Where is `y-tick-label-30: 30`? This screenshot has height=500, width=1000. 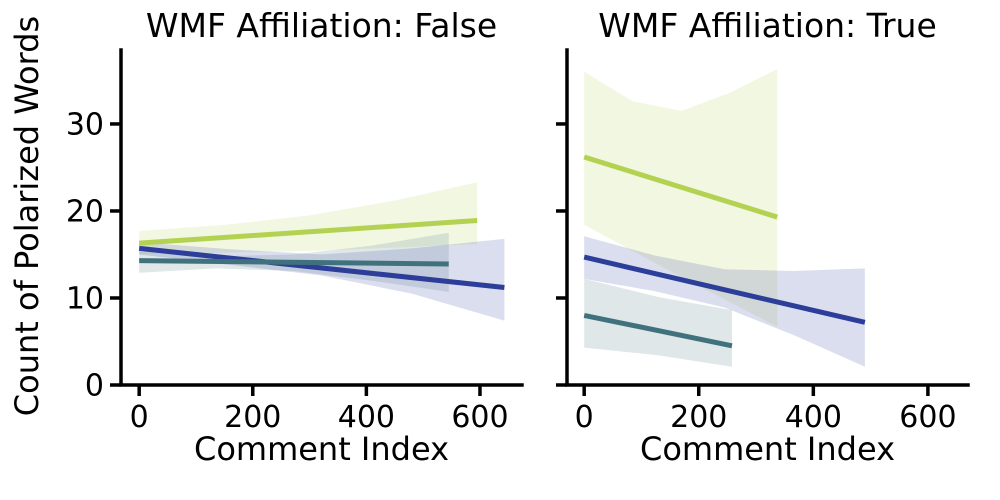
y-tick-label-30: 30 is located at coordinates (85, 124).